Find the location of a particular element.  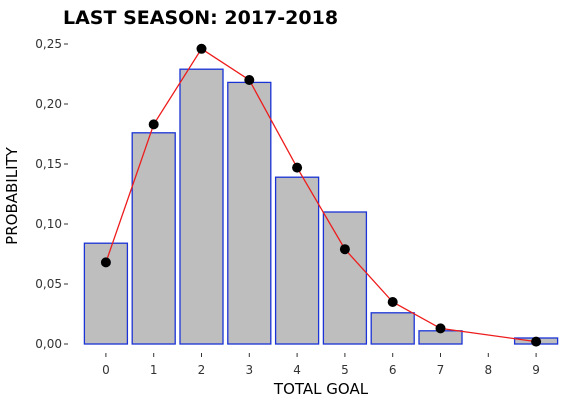

x-tick-label: 2 is located at coordinates (202, 370).